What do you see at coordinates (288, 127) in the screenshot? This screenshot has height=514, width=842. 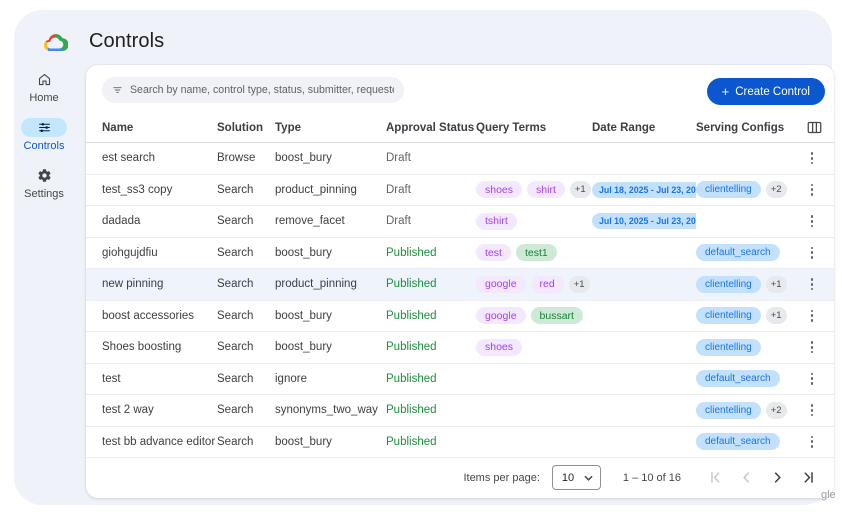 I see `column-header-type: Type` at bounding box center [288, 127].